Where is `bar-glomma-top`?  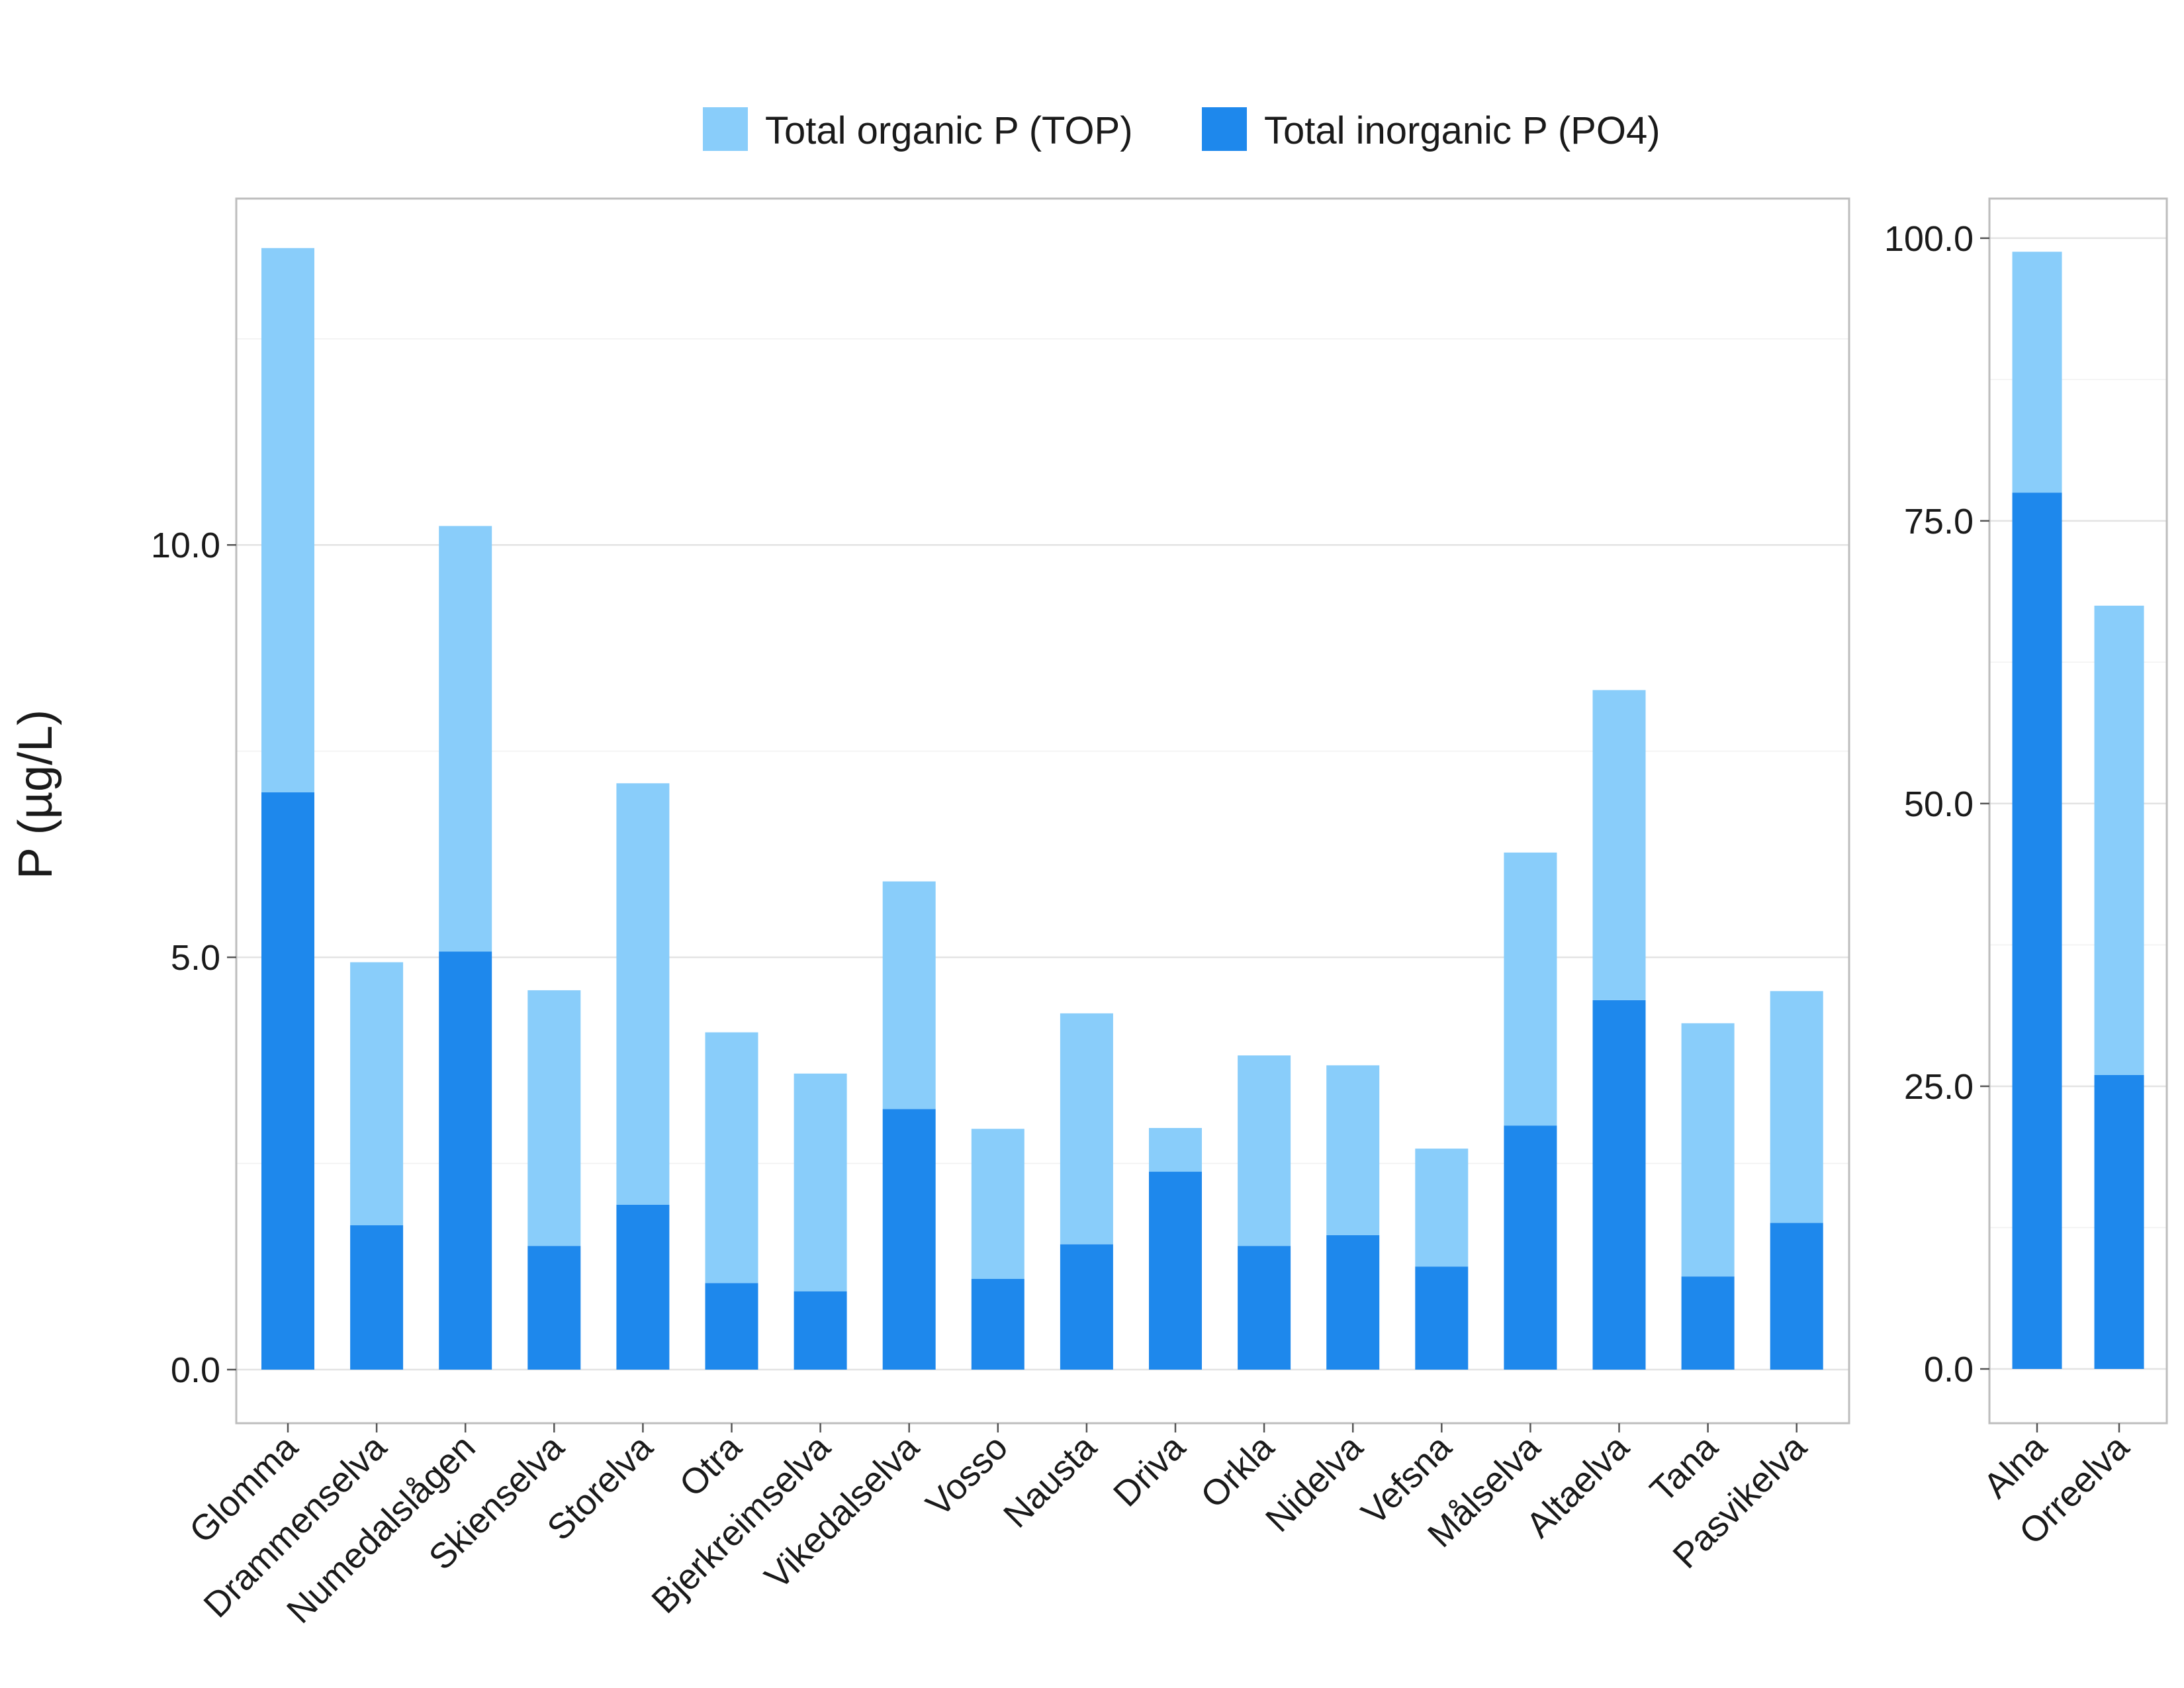 bar-glomma-top is located at coordinates (287, 520).